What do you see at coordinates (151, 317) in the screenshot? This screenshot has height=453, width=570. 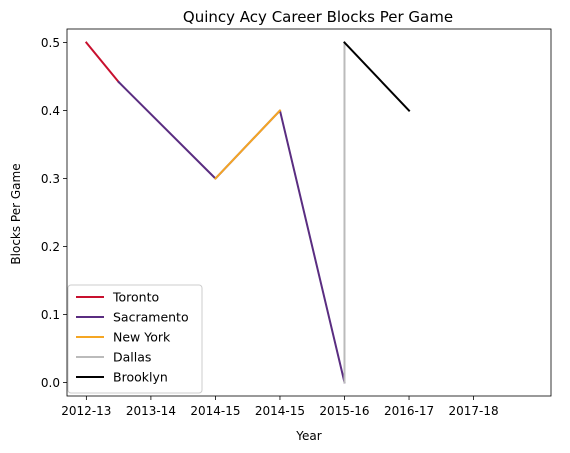 I see `legend-label: Sacramento` at bounding box center [151, 317].